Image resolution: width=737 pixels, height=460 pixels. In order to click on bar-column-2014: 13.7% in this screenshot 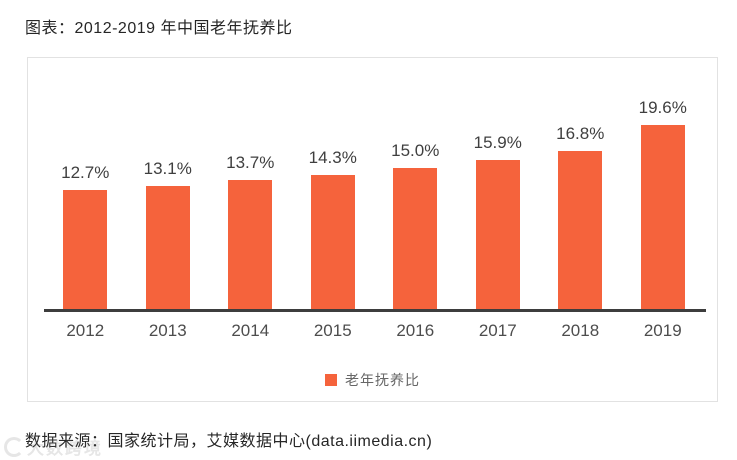, I will do `click(250, 183)`.